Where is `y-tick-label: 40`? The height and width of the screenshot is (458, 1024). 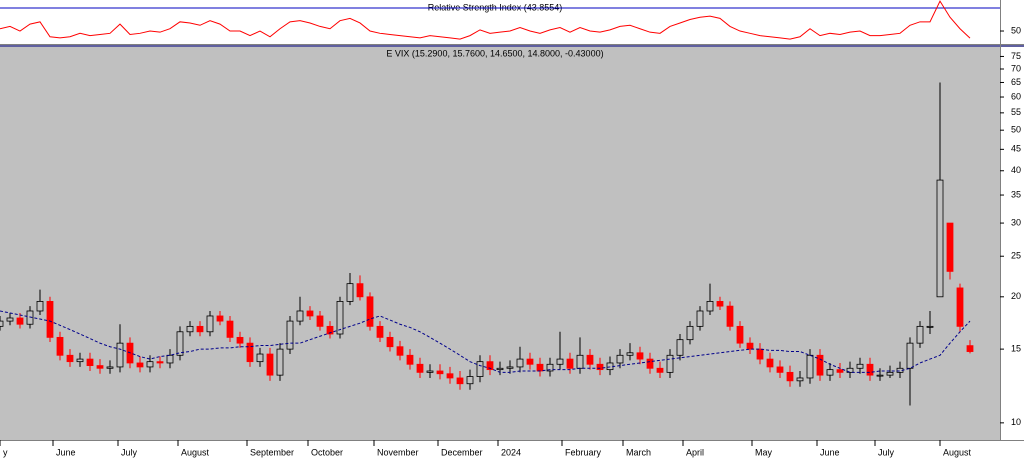
y-tick-label: 40 is located at coordinates (1016, 170).